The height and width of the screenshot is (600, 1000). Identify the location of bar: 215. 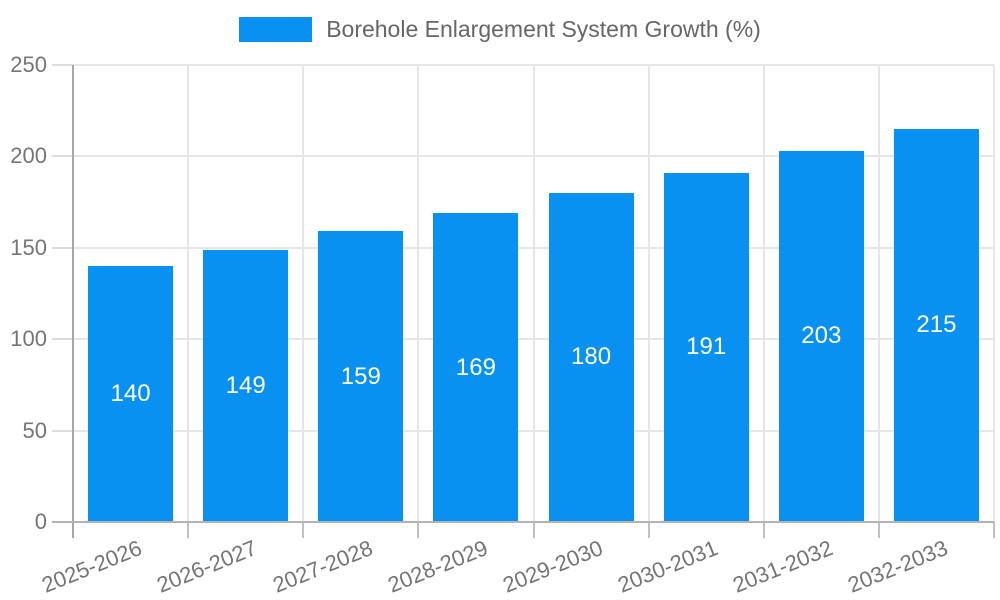
(936, 325).